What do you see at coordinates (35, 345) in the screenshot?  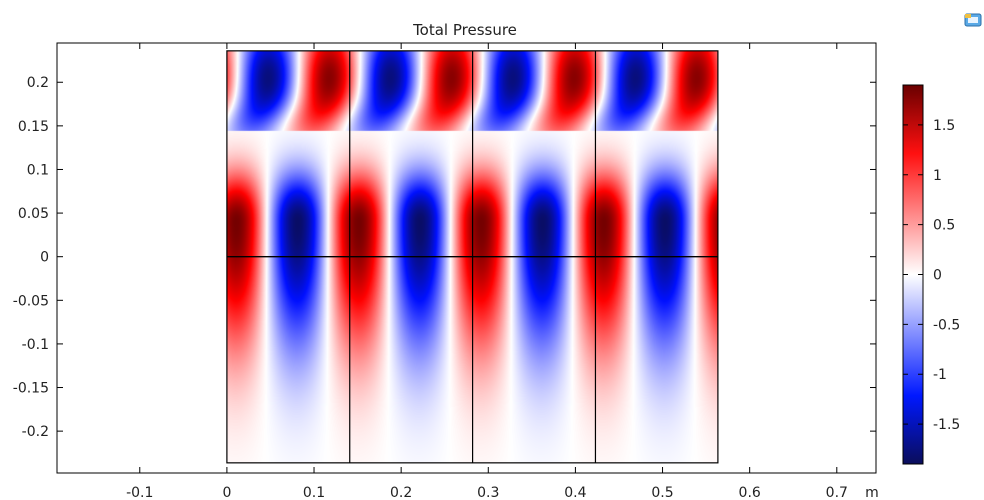 I see `y-tick-label: -0.1` at bounding box center [35, 345].